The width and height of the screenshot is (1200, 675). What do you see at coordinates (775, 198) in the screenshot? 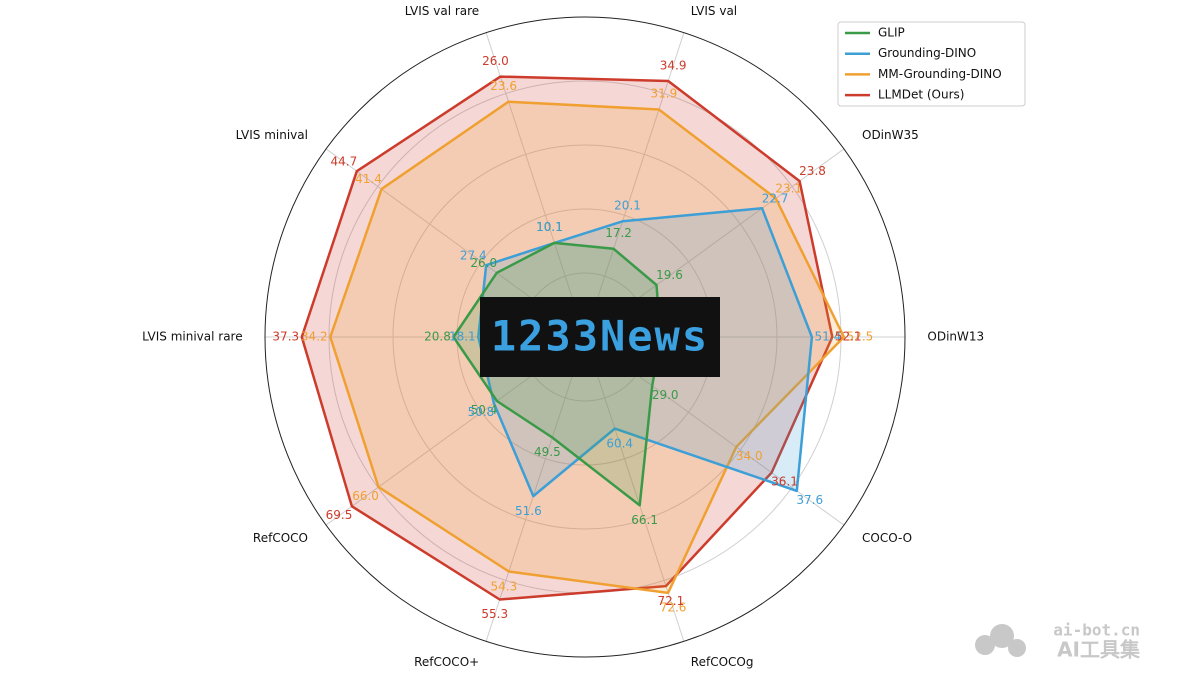
I see `value-label: 22.7` at bounding box center [775, 198].